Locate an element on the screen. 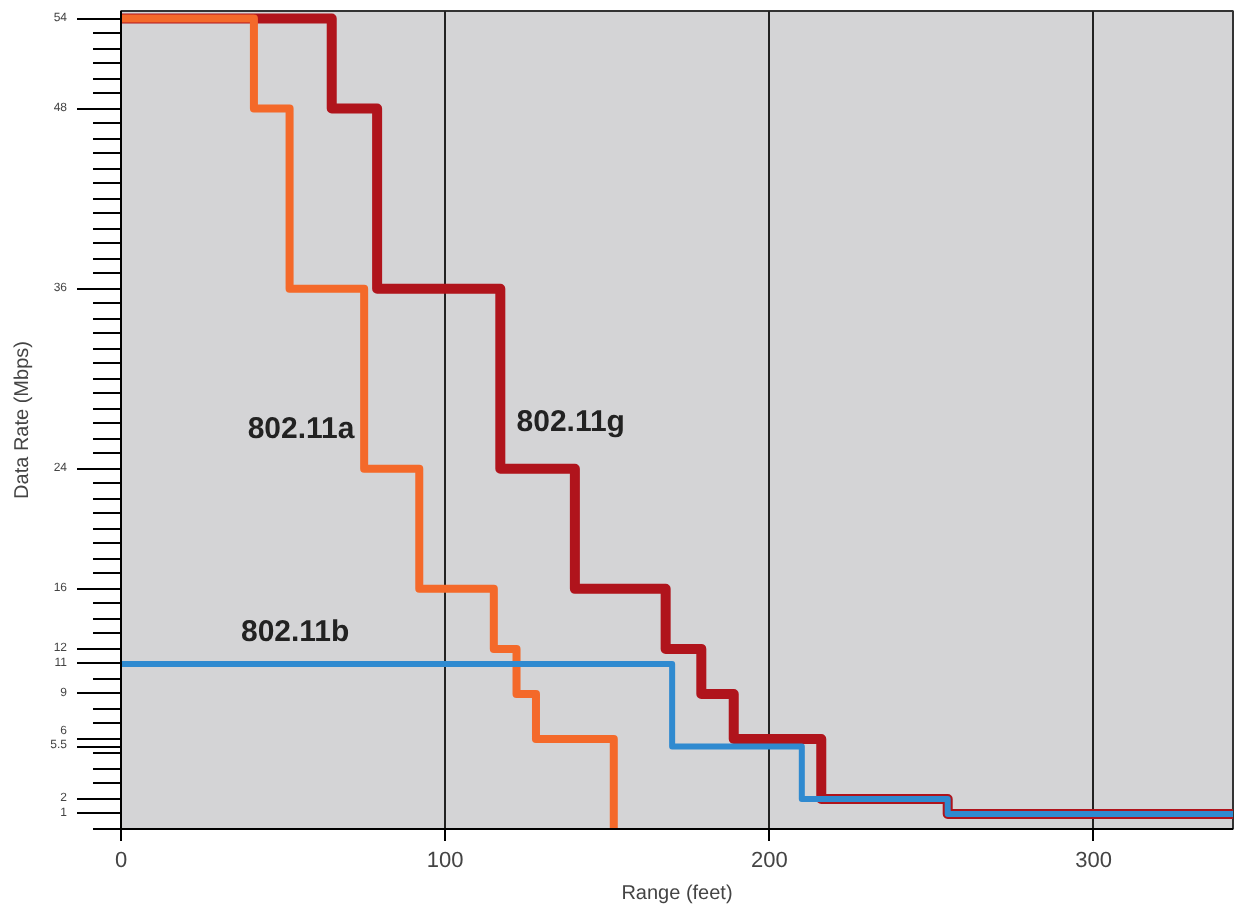 This screenshot has width=1248, height=918. series-label: 802.11a is located at coordinates (301, 429).